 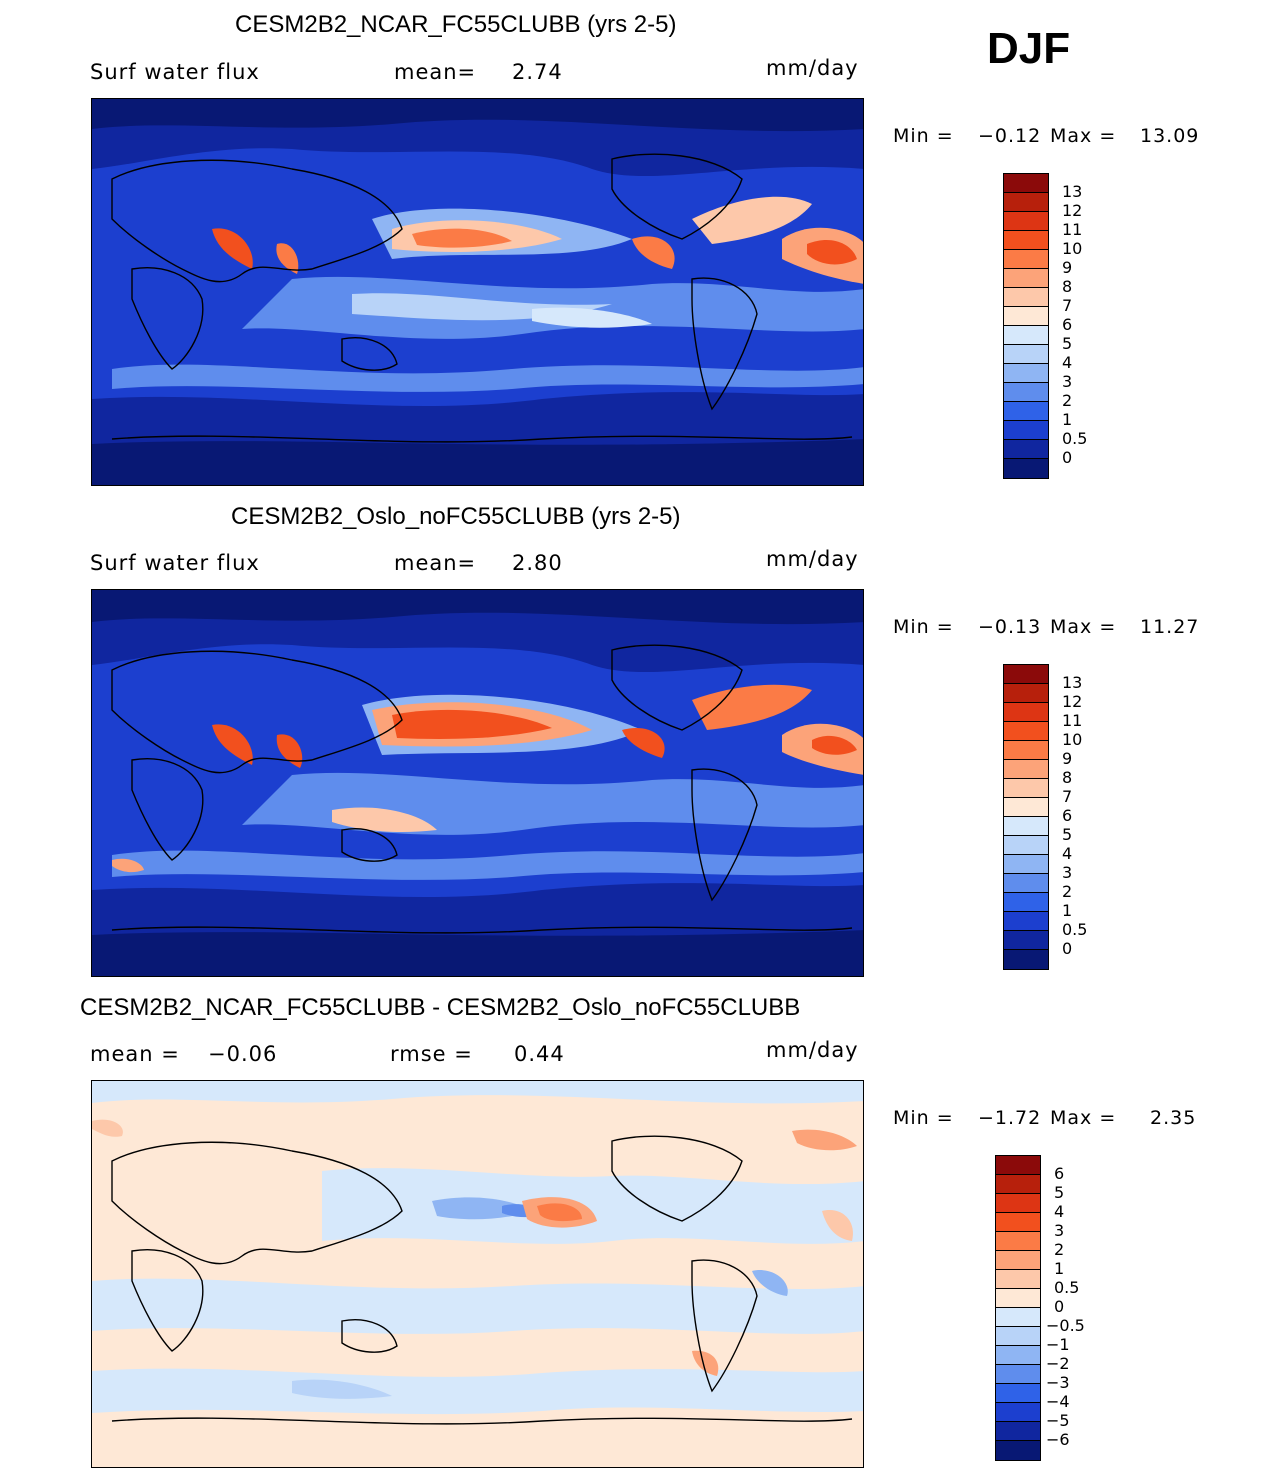 I want to click on panel3-units: mm/day, so click(x=812, y=1050).